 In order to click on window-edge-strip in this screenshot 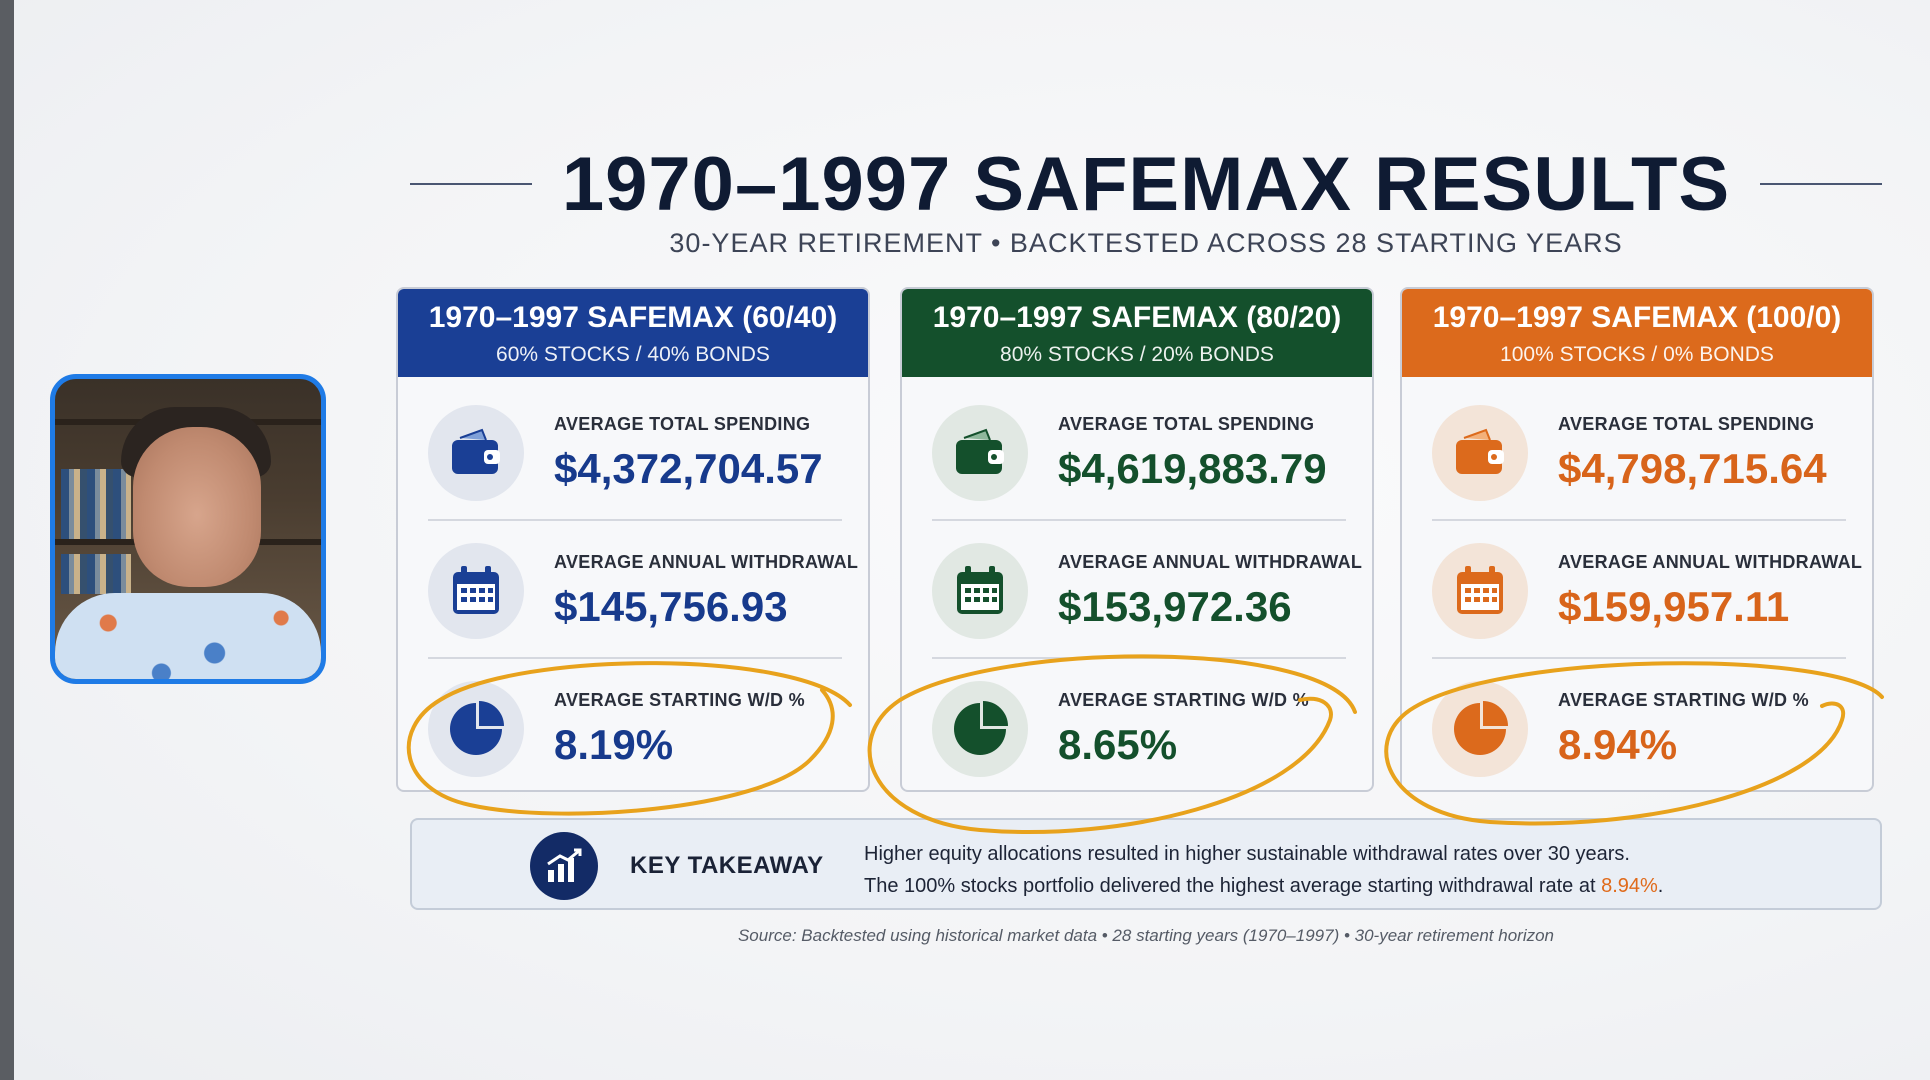, I will do `click(7, 540)`.